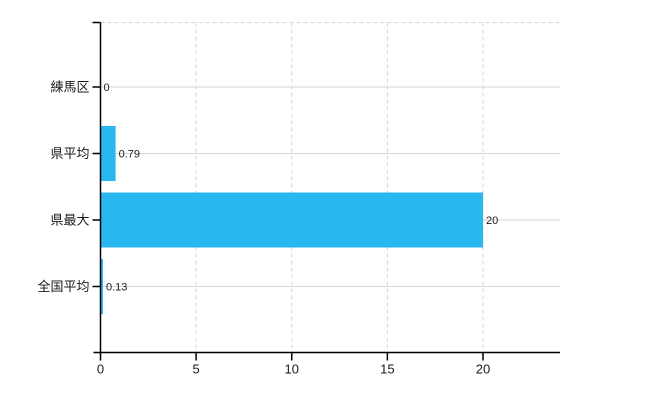 The height and width of the screenshot is (400, 650). Describe the element at coordinates (69, 220) in the screenshot. I see `category-label: 県最大` at that location.